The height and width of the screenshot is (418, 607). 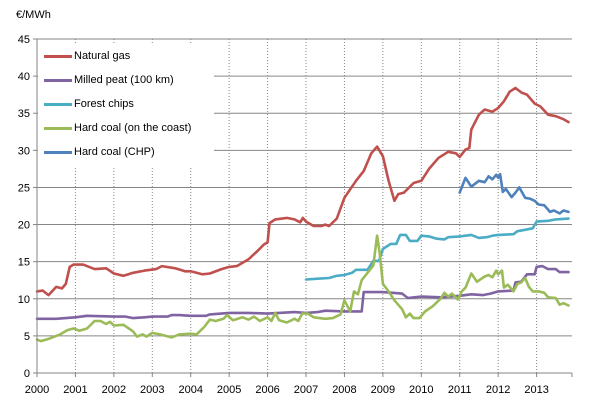 I want to click on y-tick-label: 5, so click(x=27, y=337).